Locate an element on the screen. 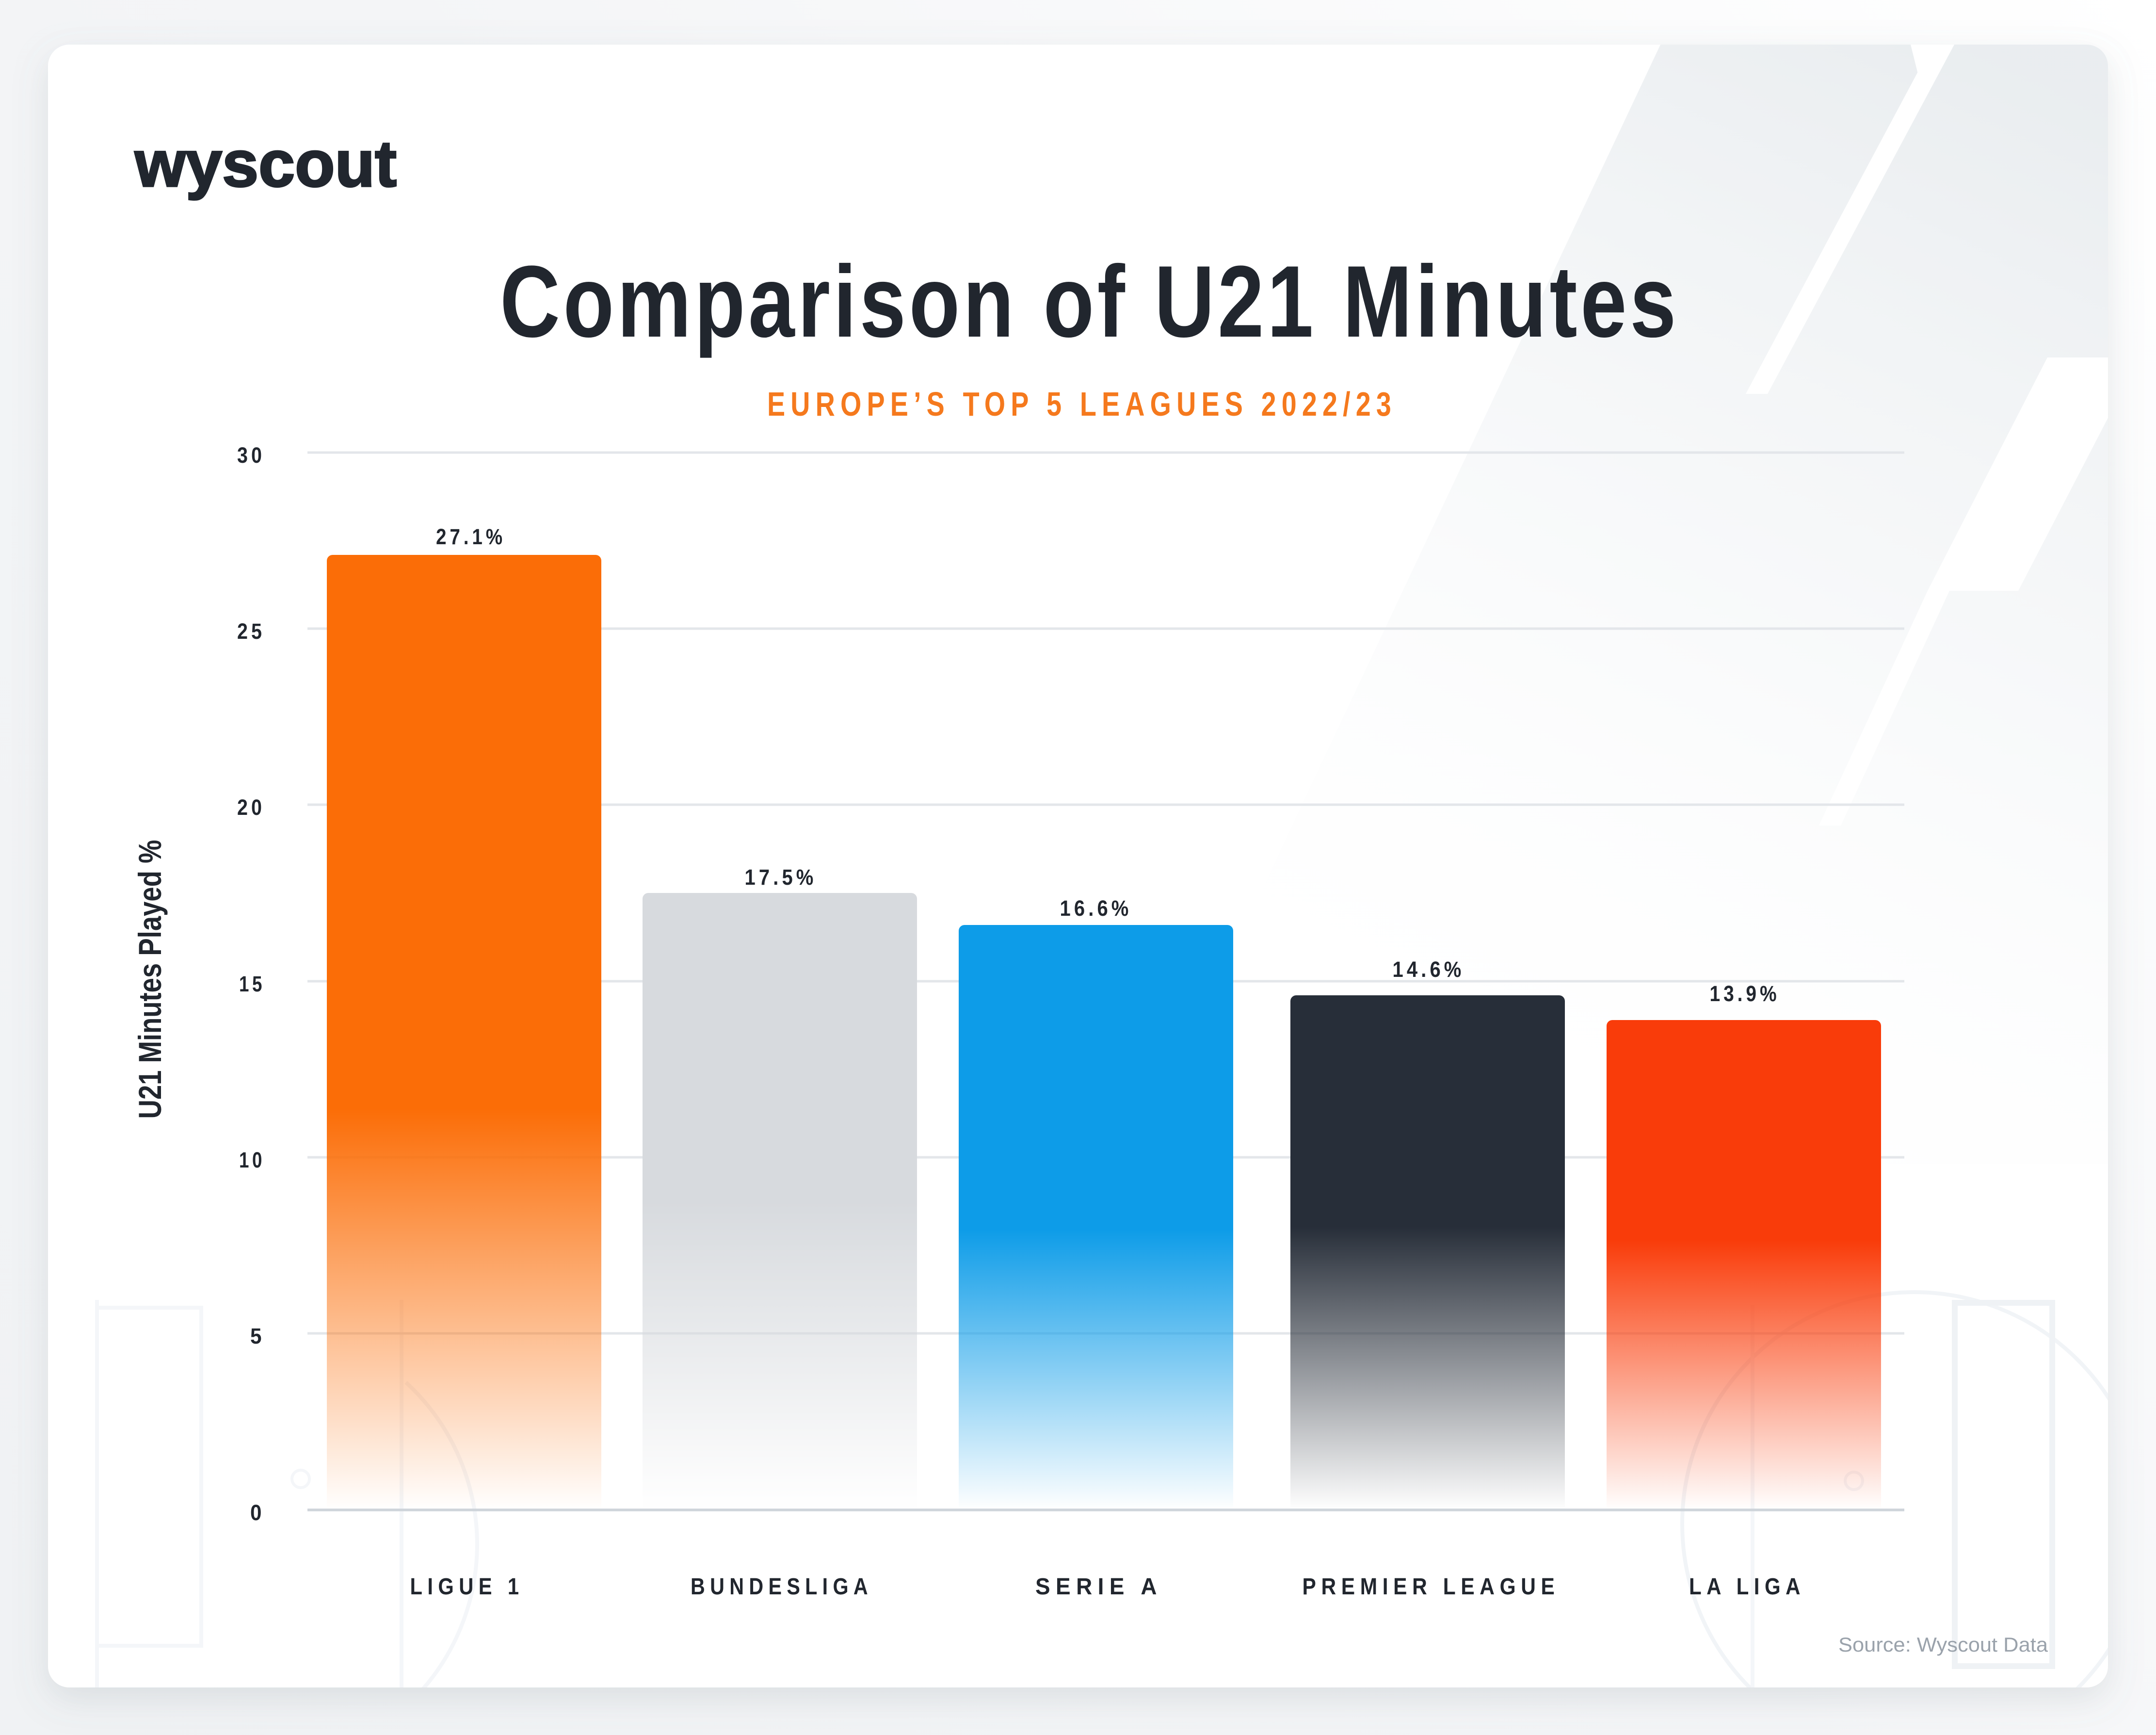 The width and height of the screenshot is (2156, 1735). svg-text: U21 Minutes Played % is located at coordinates (150, 979).